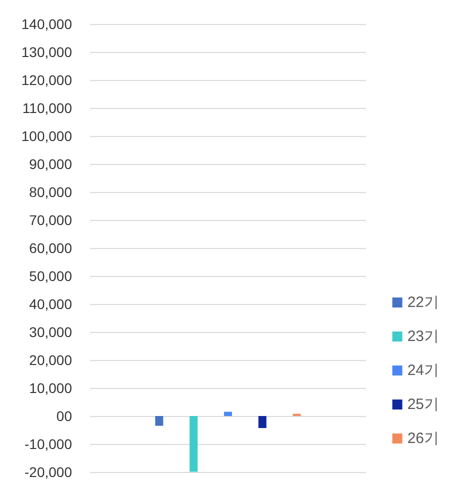  What do you see at coordinates (64, 416) in the screenshot?
I see `y-tick-label: 00` at bounding box center [64, 416].